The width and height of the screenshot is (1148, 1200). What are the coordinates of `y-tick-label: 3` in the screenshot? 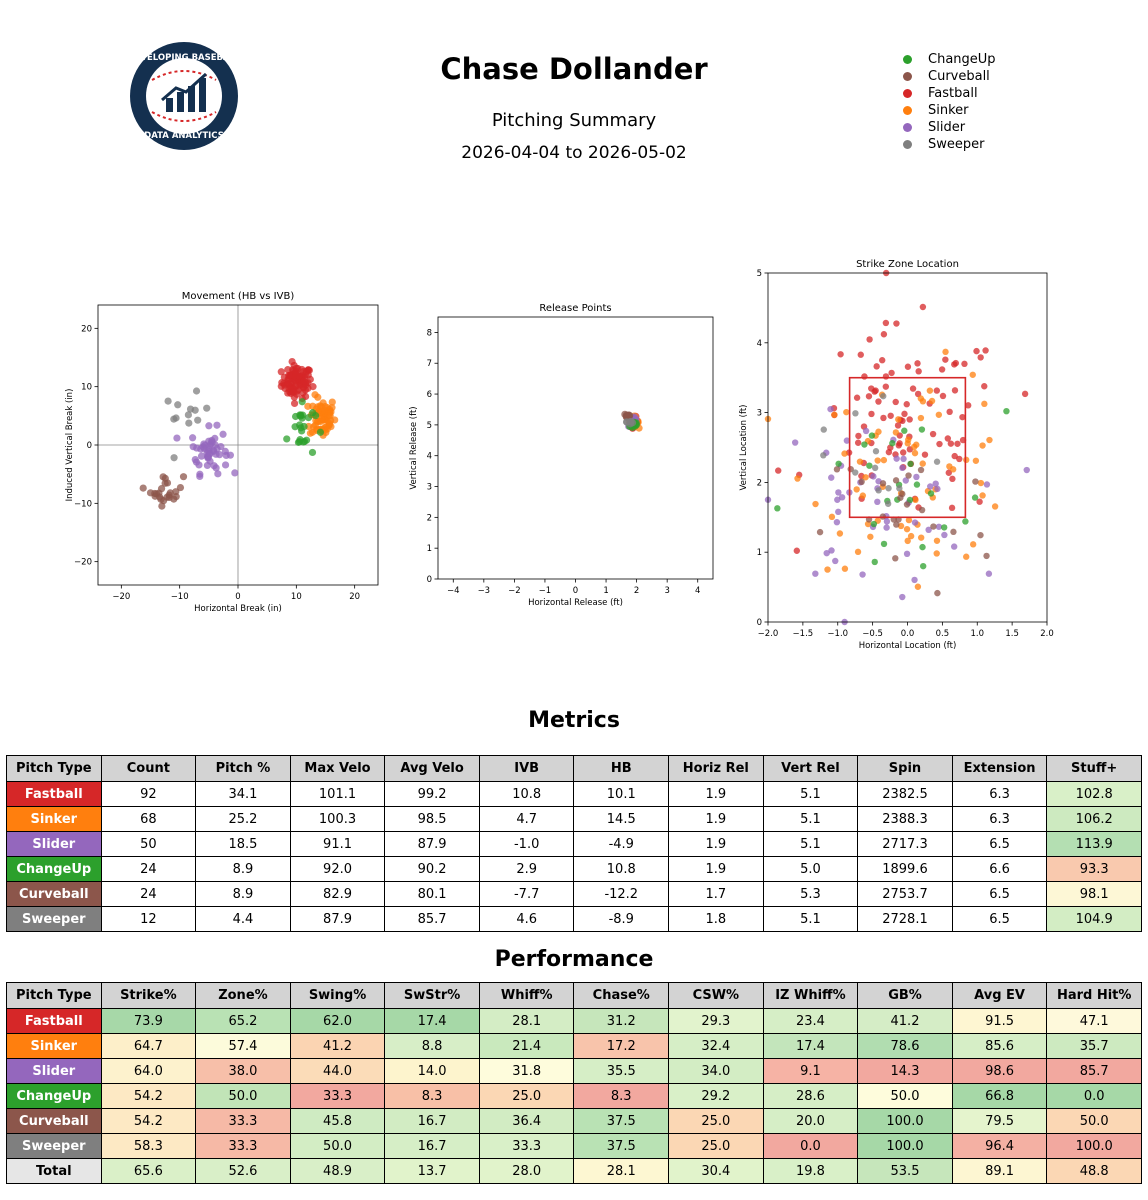 It's located at (429, 488).